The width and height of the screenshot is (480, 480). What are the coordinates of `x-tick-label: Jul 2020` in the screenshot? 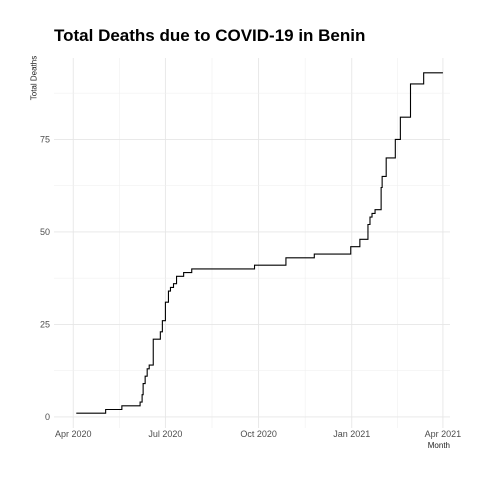 It's located at (165, 434).